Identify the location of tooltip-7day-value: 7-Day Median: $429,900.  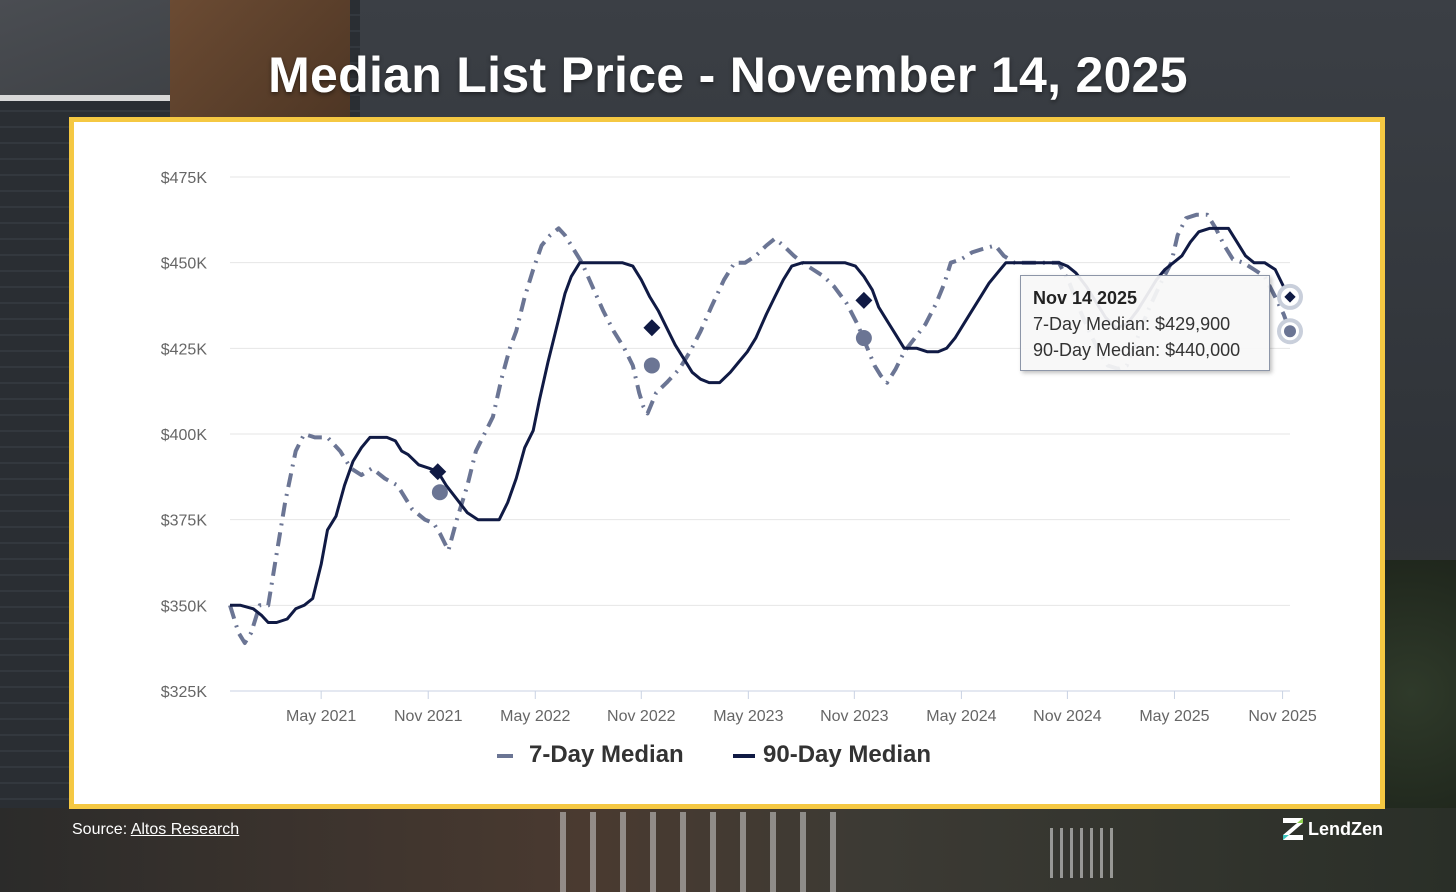
(1132, 324).